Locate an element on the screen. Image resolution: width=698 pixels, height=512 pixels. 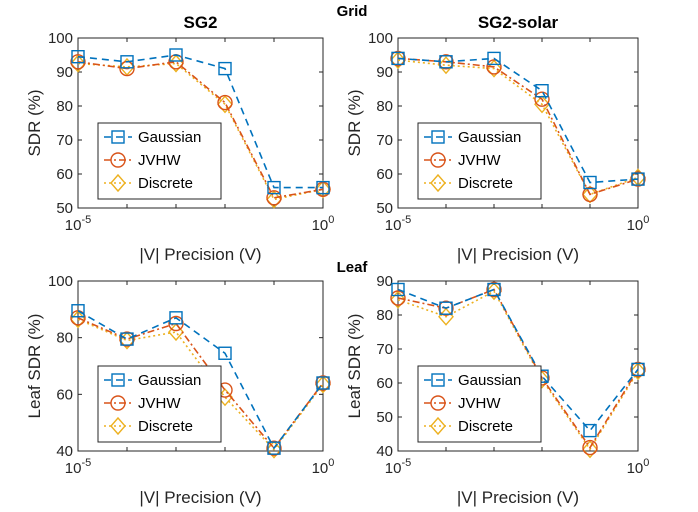
y-tick-label: 90 is located at coordinates (384, 72).